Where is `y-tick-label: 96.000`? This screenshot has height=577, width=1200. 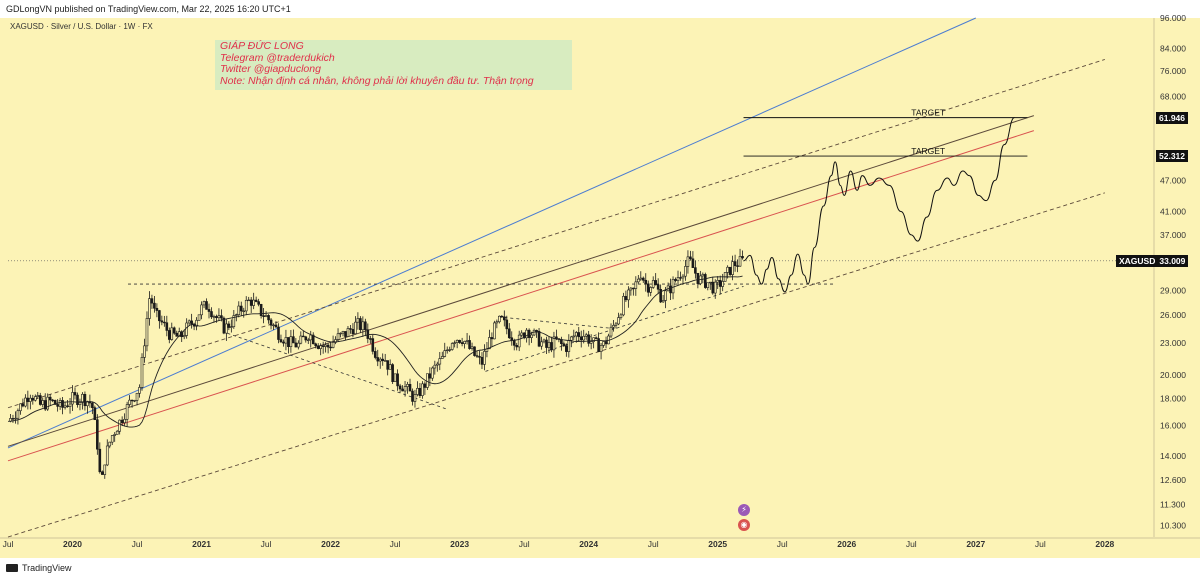
y-tick-label: 96.000 is located at coordinates (1173, 18).